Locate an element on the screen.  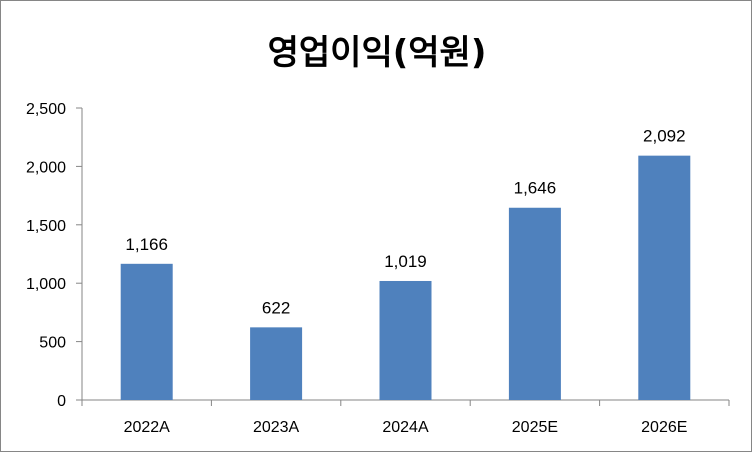
bar-2023A is located at coordinates (276, 363).